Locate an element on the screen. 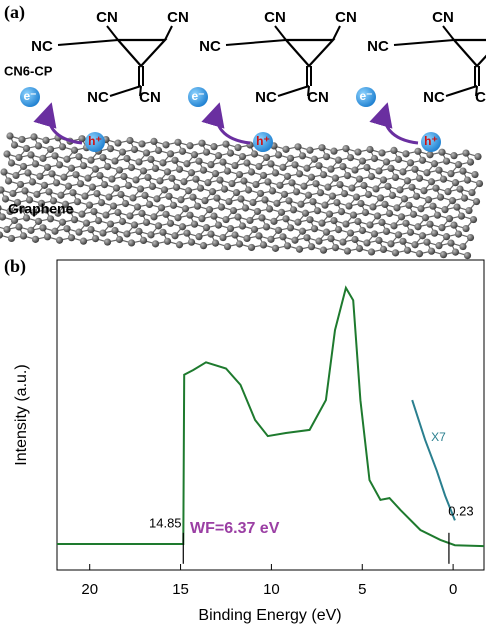 This screenshot has height=633, width=486. cyclopropene-ring is located at coordinates (468, 53).